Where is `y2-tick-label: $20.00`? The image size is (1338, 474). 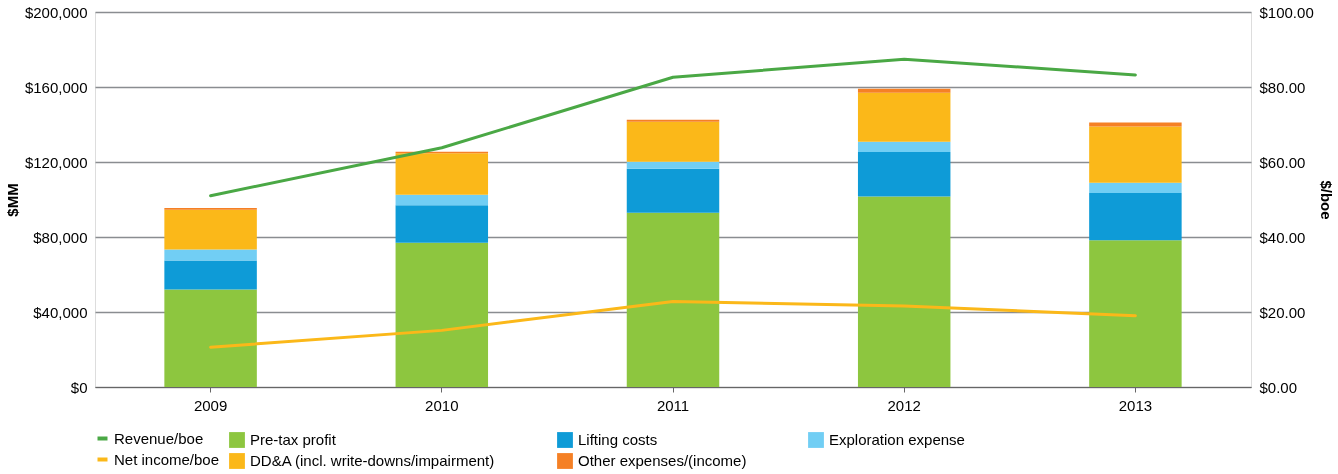 y2-tick-label: $20.00 is located at coordinates (1282, 312).